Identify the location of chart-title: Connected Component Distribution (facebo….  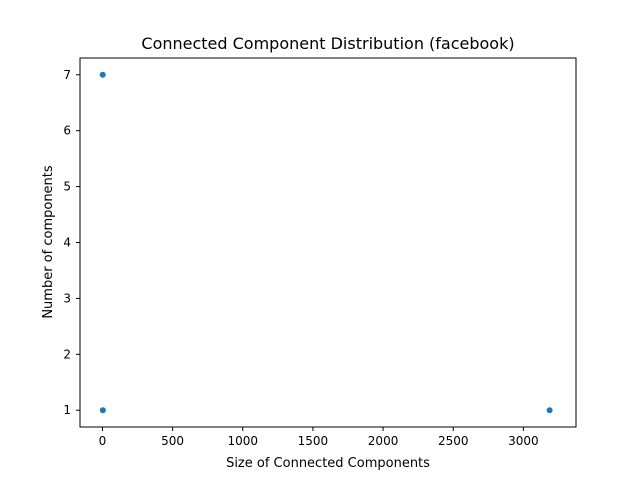
(327, 43).